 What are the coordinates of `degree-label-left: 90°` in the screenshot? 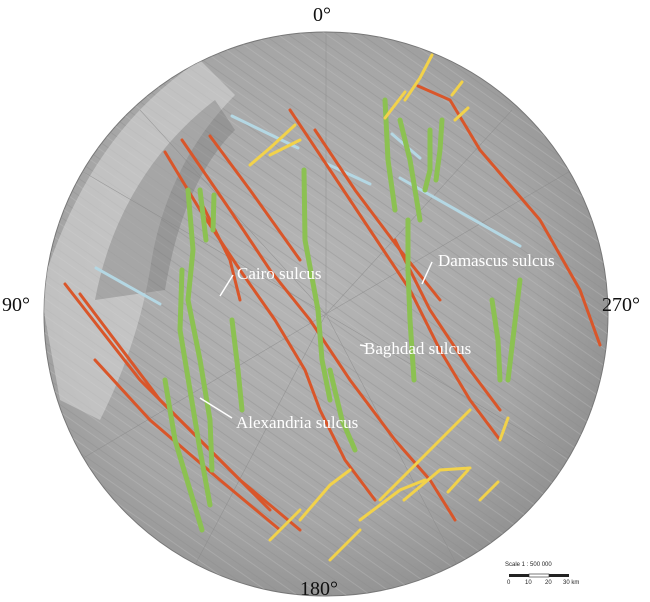 It's located at (16, 305).